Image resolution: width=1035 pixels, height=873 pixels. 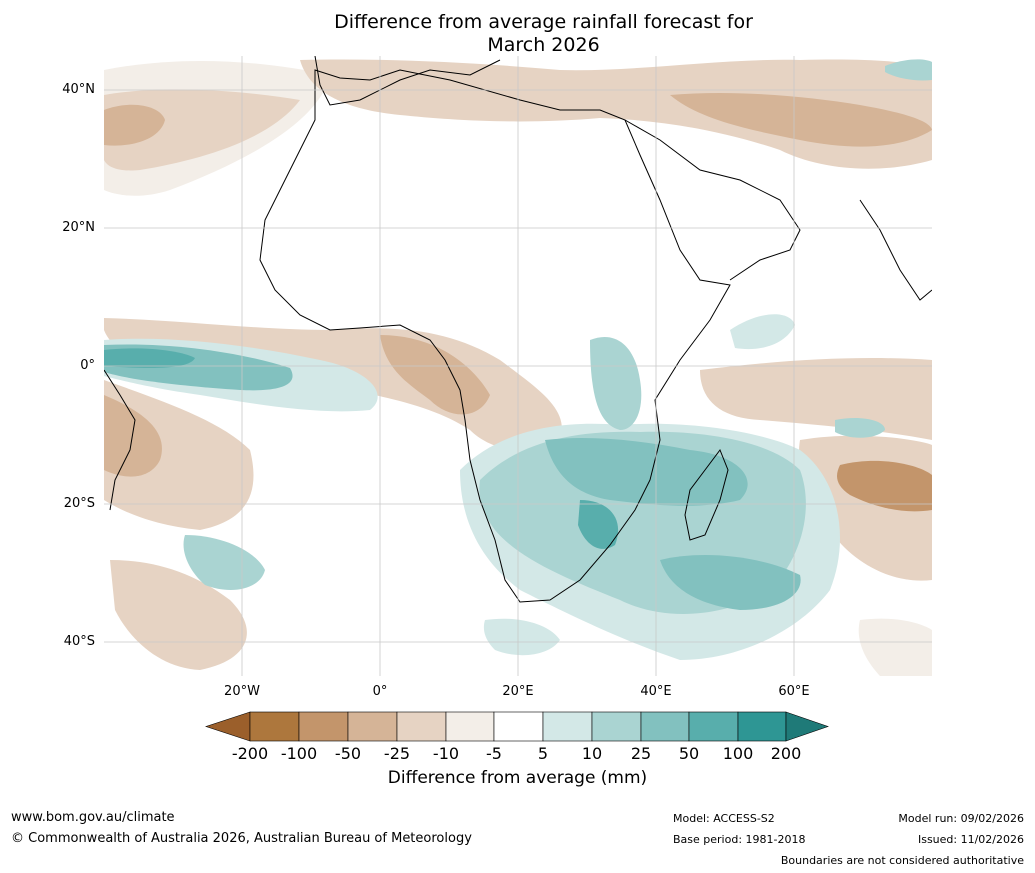 I want to click on lon-label: 0°, so click(x=380, y=691).